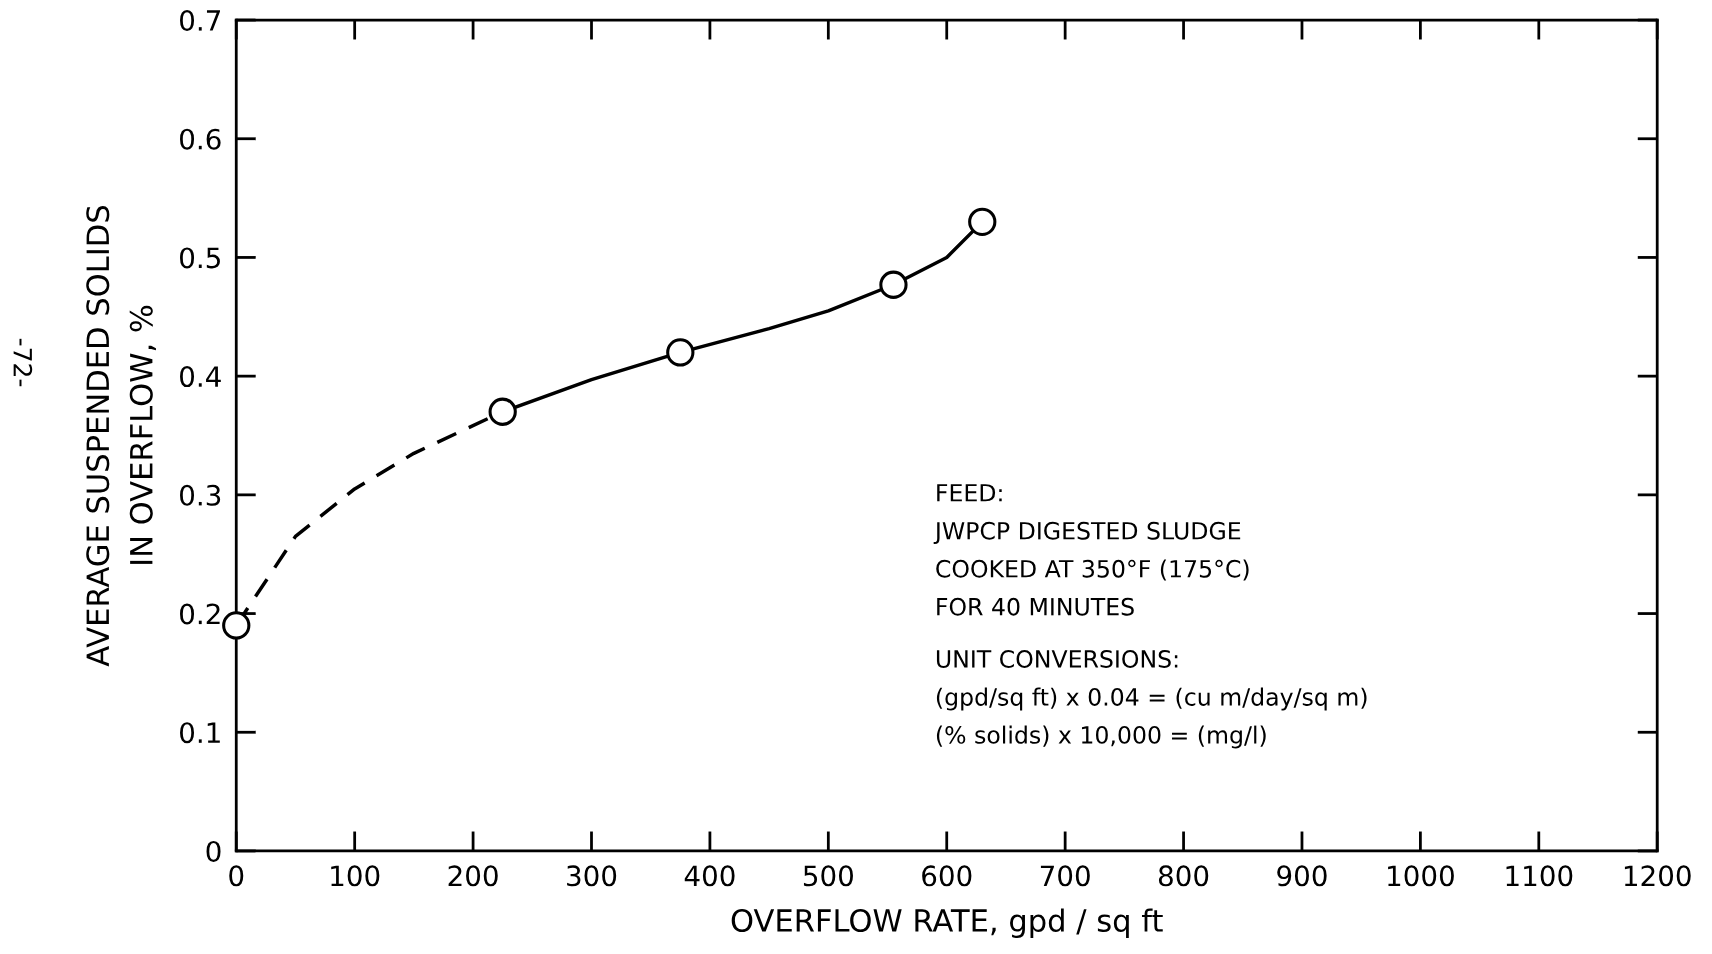 Image resolution: width=1712 pixels, height=954 pixels. I want to click on y-tick-label: 0.5, so click(200, 258).